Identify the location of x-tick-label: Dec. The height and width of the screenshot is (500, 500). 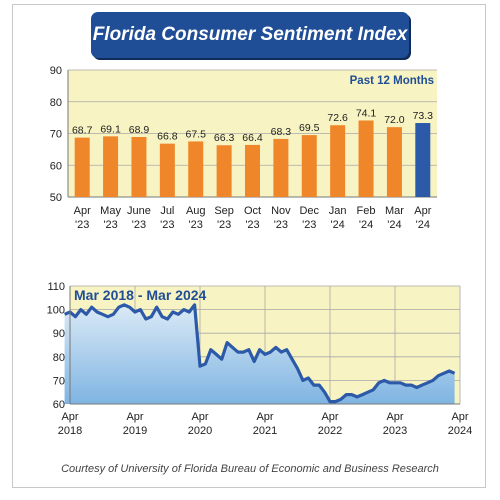
(309, 211).